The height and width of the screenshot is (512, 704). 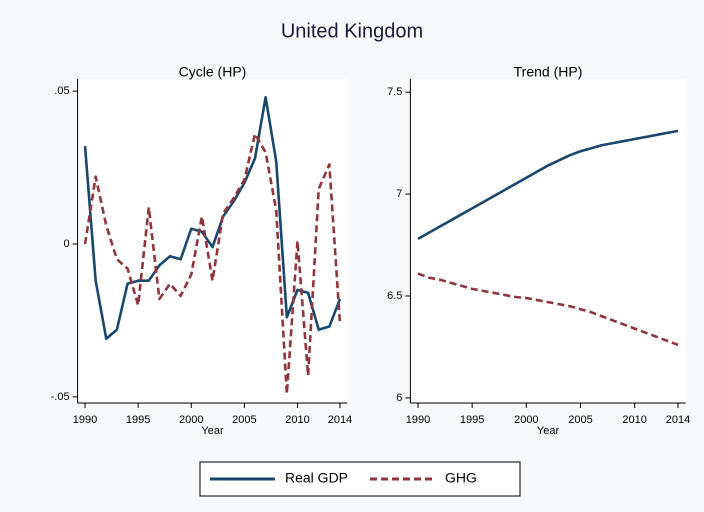 What do you see at coordinates (316, 478) in the screenshot?
I see `legend-label: Real GDP` at bounding box center [316, 478].